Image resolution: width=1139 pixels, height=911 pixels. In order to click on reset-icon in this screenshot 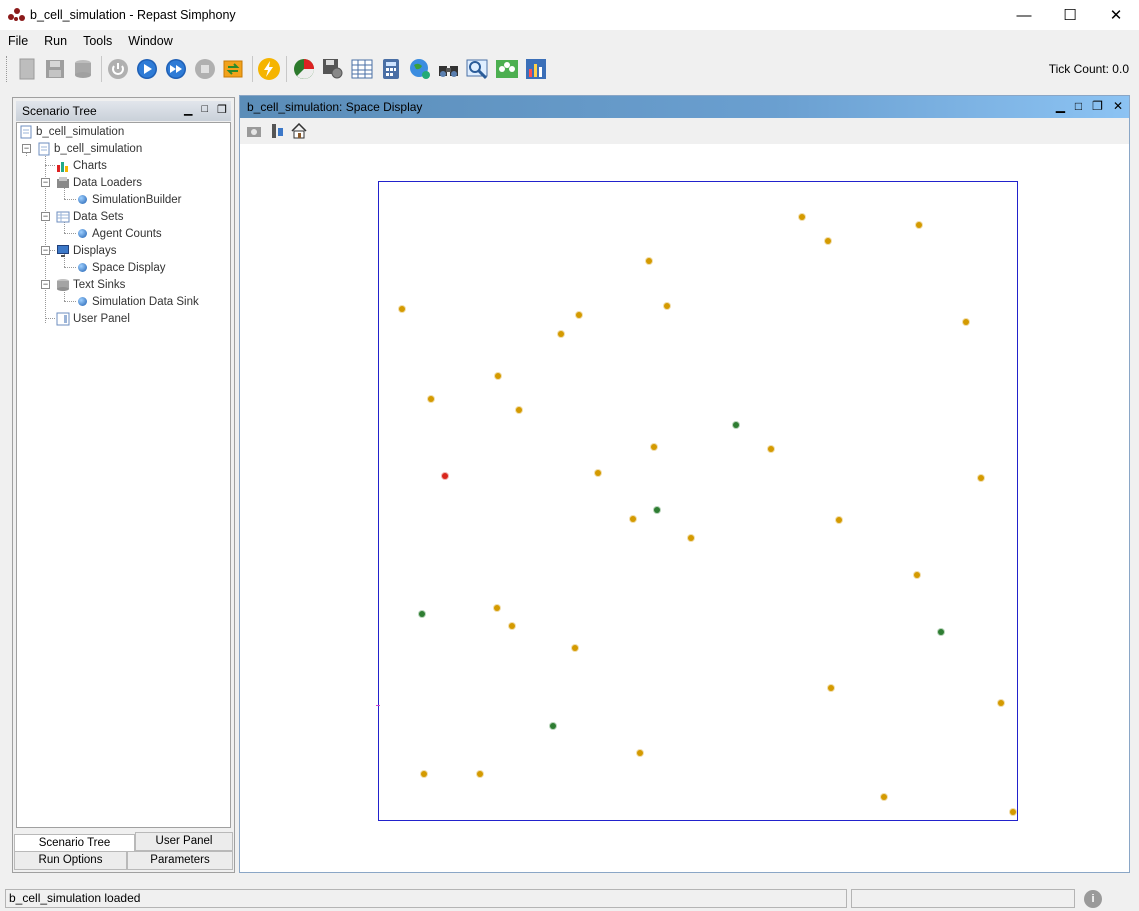, I will do `click(233, 69)`.